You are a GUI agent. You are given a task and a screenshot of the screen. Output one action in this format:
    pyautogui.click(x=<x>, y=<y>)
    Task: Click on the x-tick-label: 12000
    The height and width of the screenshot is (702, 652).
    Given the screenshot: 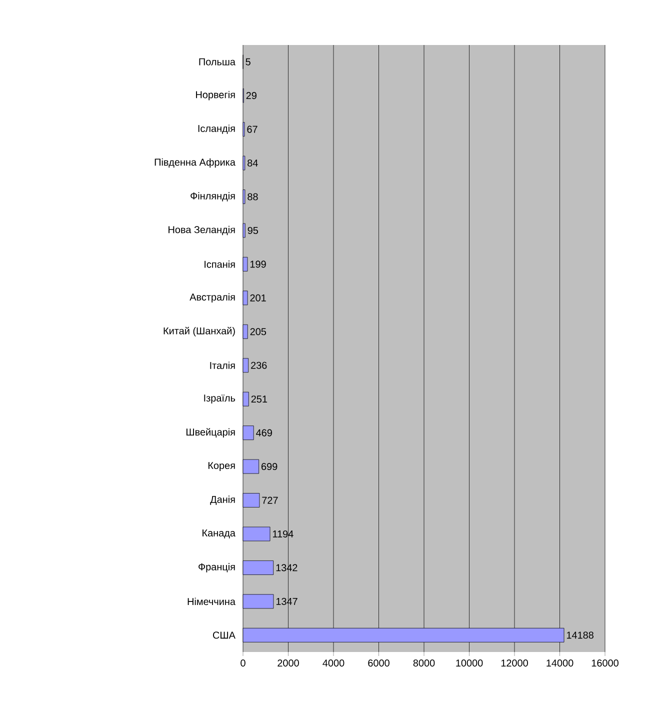 What is the action you would take?
    pyautogui.click(x=514, y=663)
    